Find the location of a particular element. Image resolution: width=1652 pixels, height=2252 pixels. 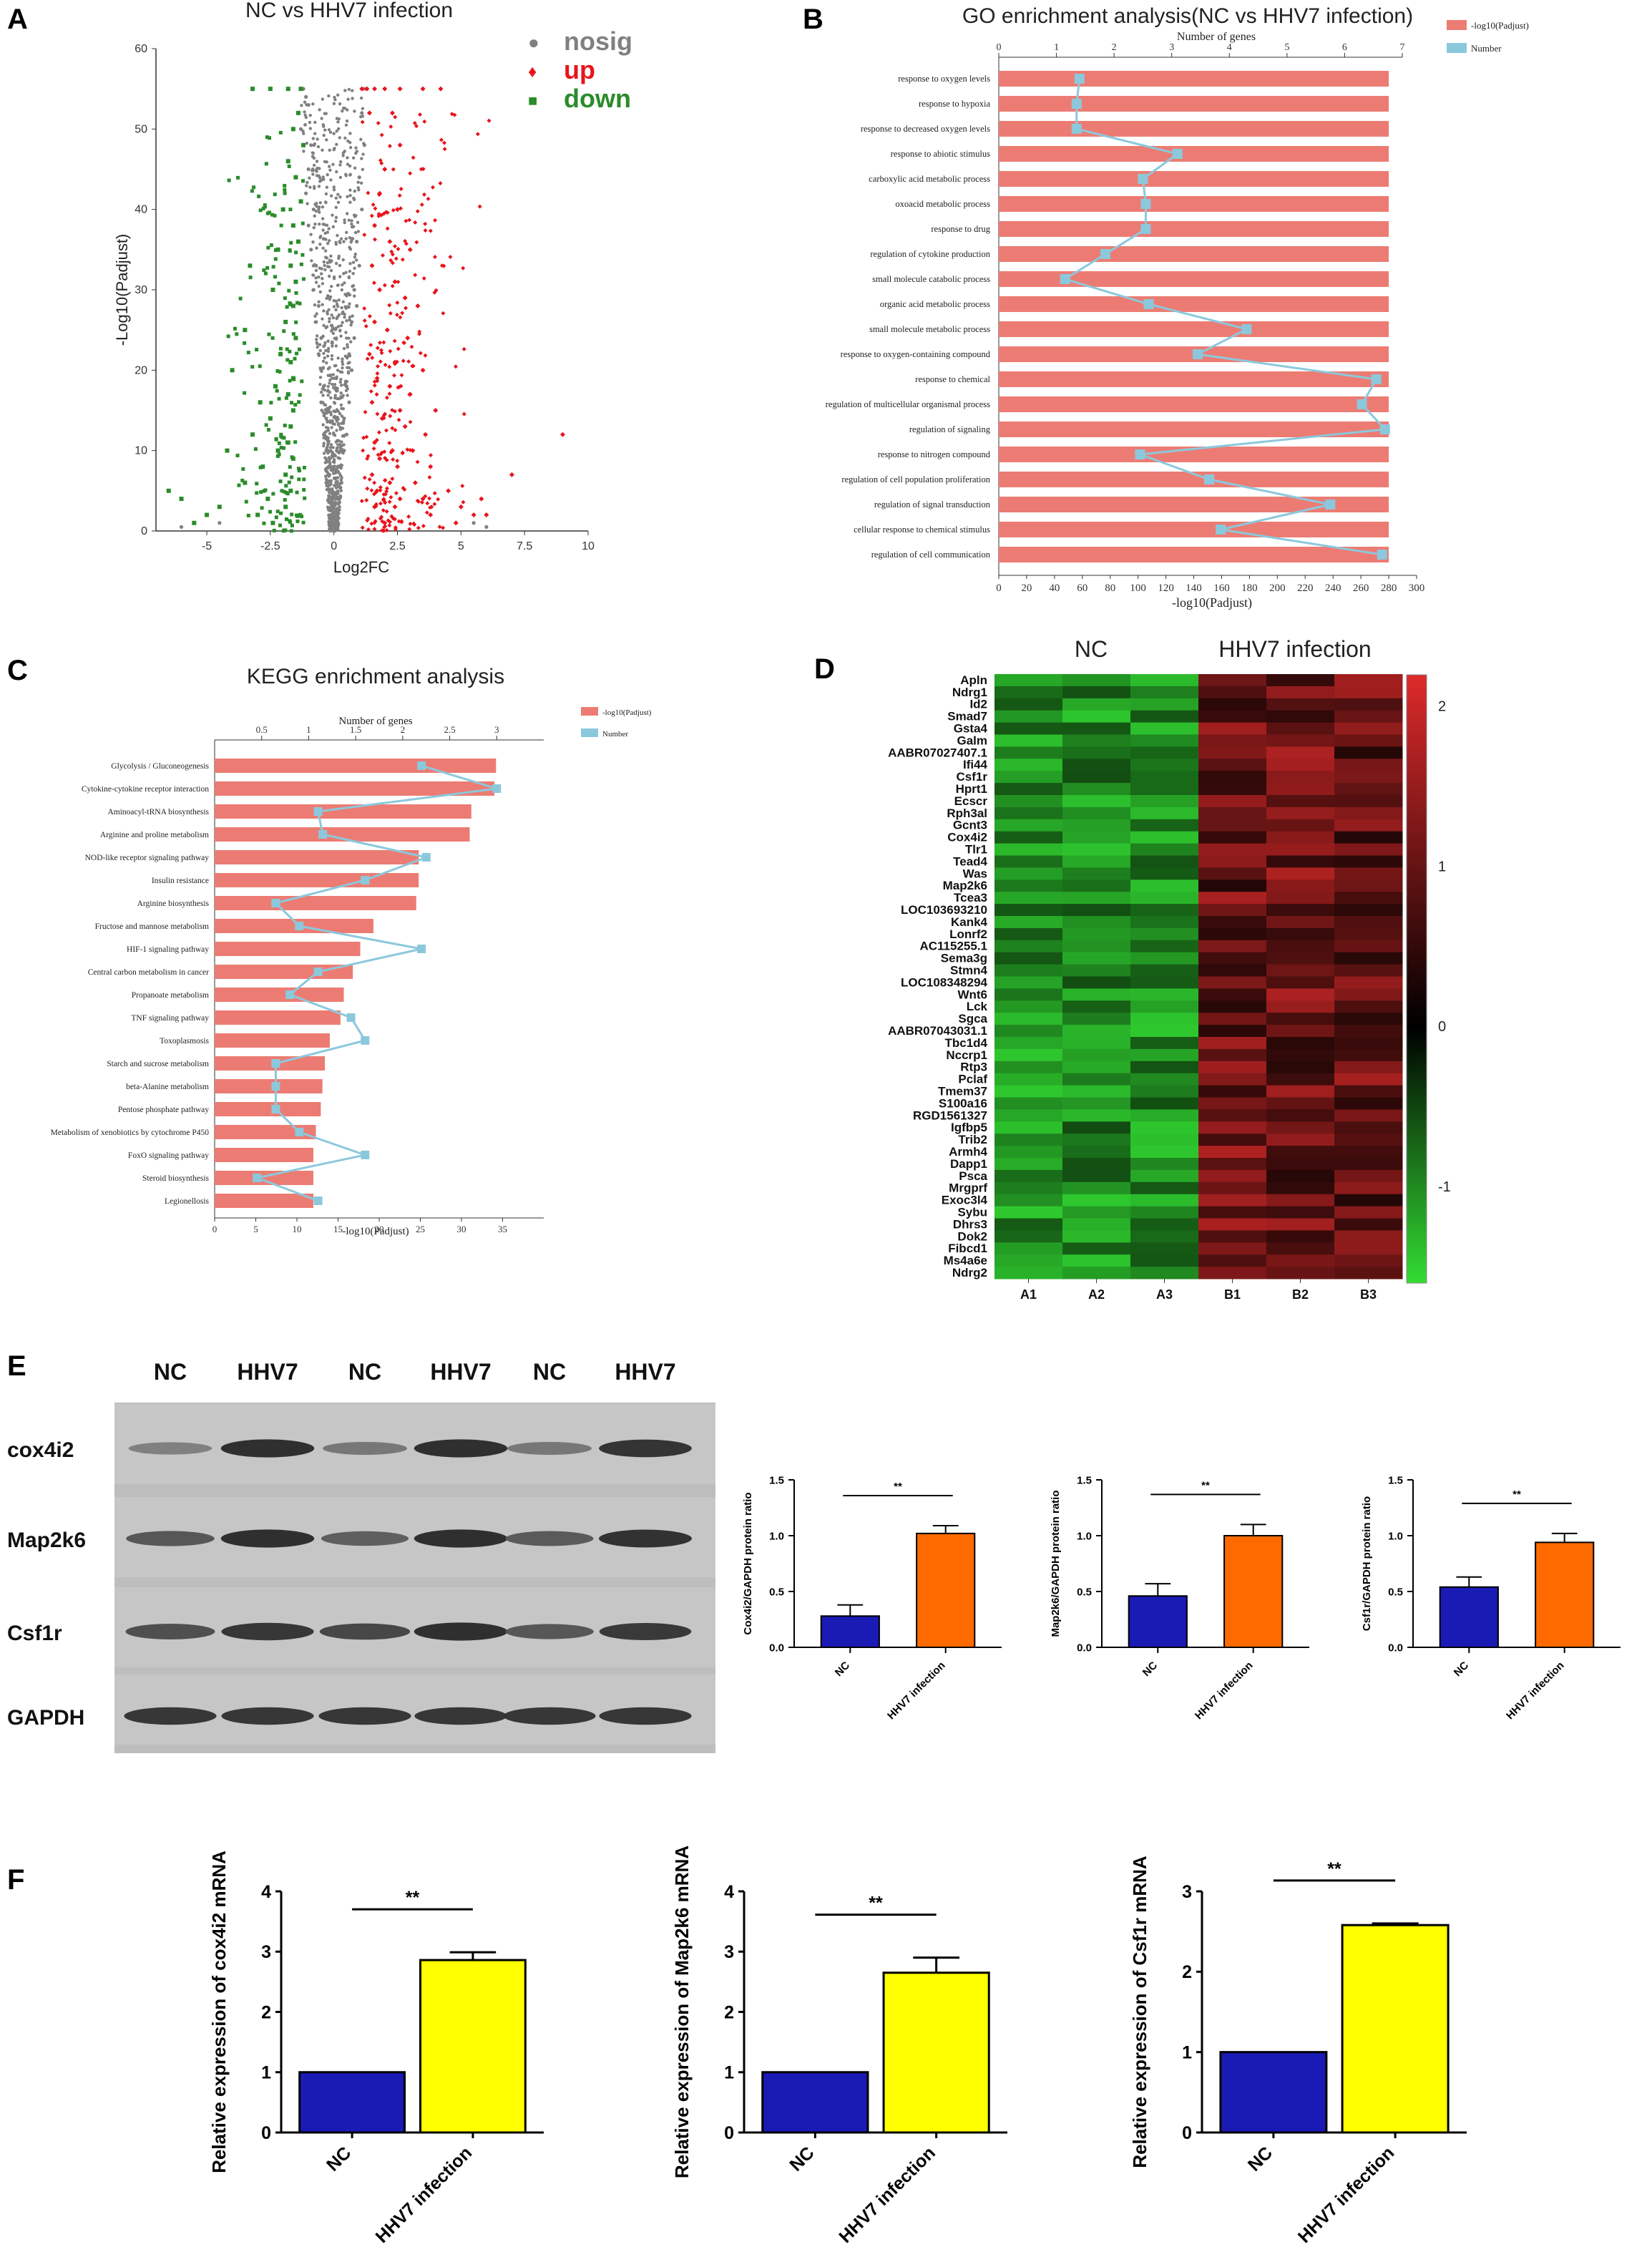

heatmap-row-label: Id2 is located at coordinates (978, 704).